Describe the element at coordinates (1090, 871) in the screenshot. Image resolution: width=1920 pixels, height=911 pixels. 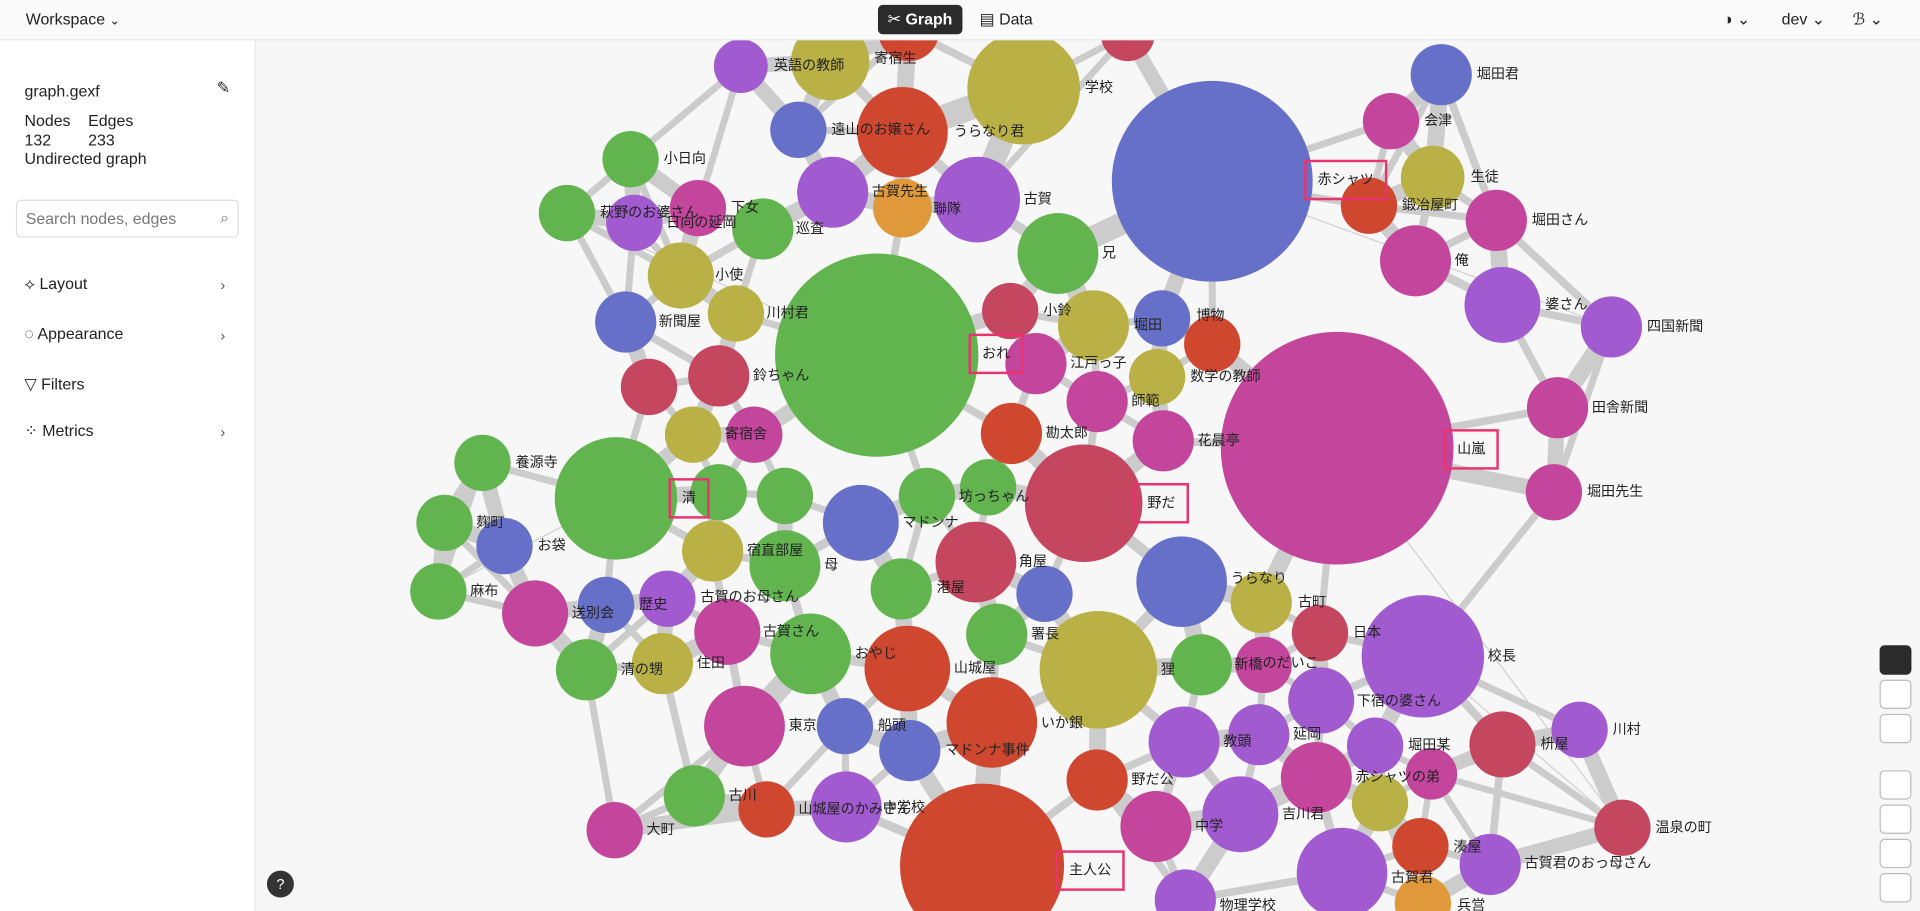
I see `node-label: 主人公` at that location.